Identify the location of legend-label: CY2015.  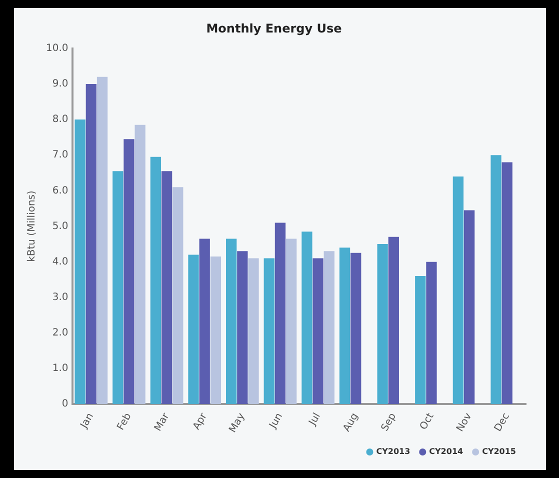
(499, 451).